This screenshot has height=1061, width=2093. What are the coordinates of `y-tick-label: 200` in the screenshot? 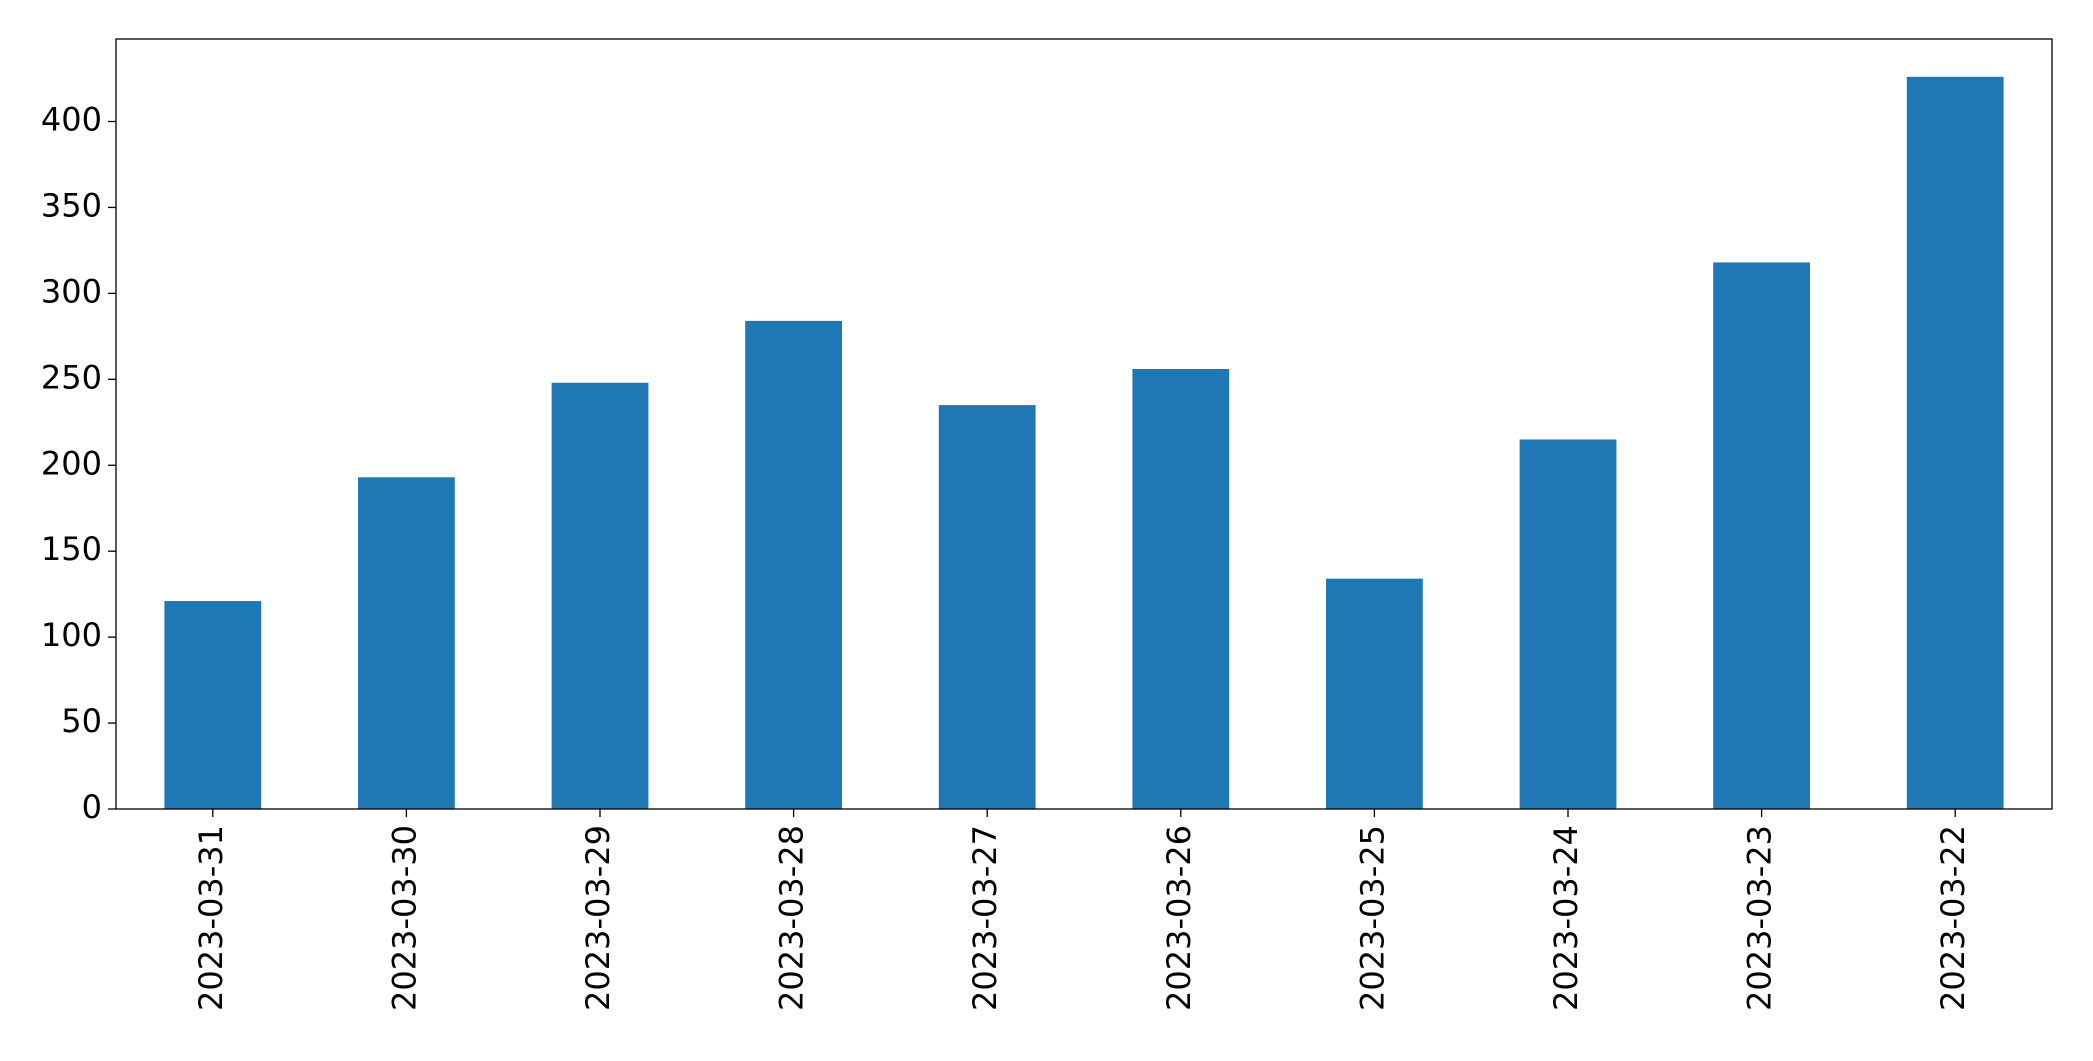 It's located at (71, 463).